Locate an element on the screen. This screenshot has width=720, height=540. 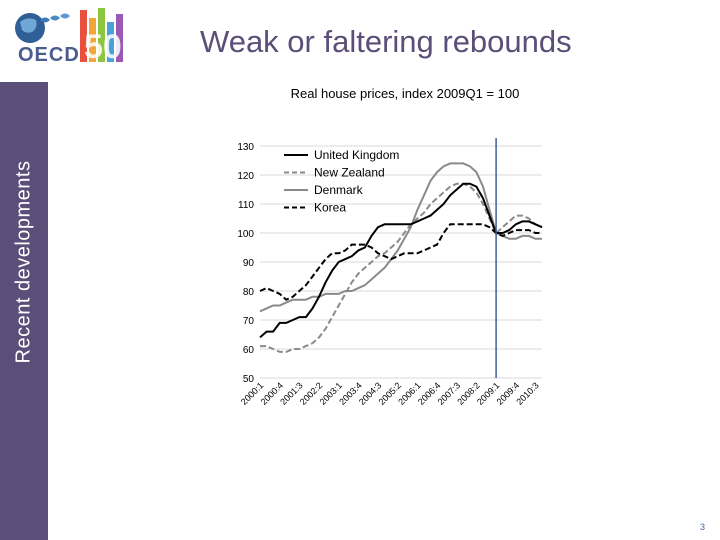
section-label: Recent developments is located at coordinates (23, 262).